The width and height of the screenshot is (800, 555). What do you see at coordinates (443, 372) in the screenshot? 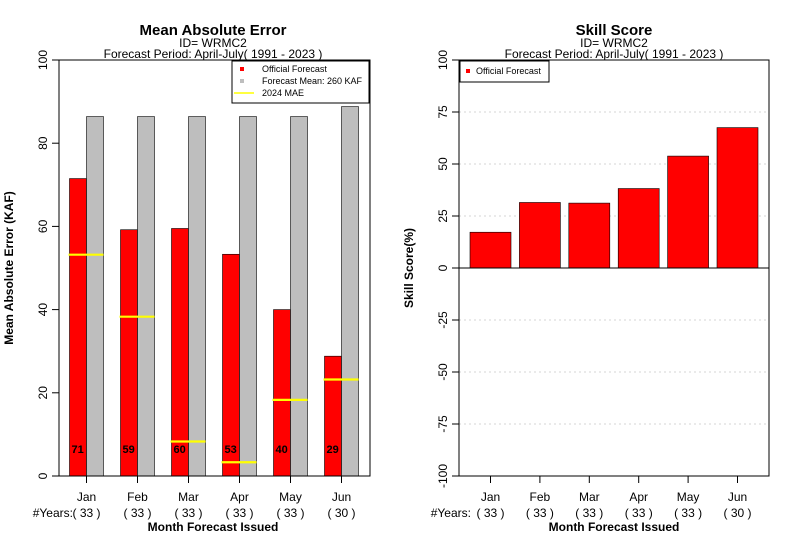
I see `skill-y-tick-label: -50` at bounding box center [443, 372].